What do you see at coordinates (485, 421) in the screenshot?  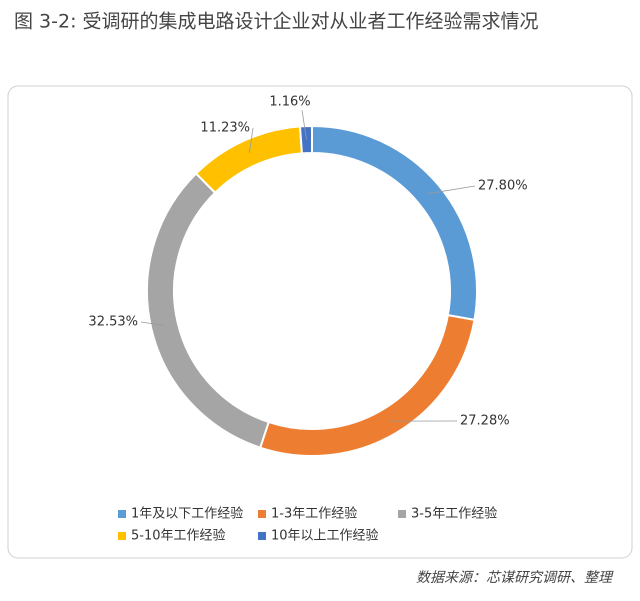 I see `data-label: 27.28%` at bounding box center [485, 421].